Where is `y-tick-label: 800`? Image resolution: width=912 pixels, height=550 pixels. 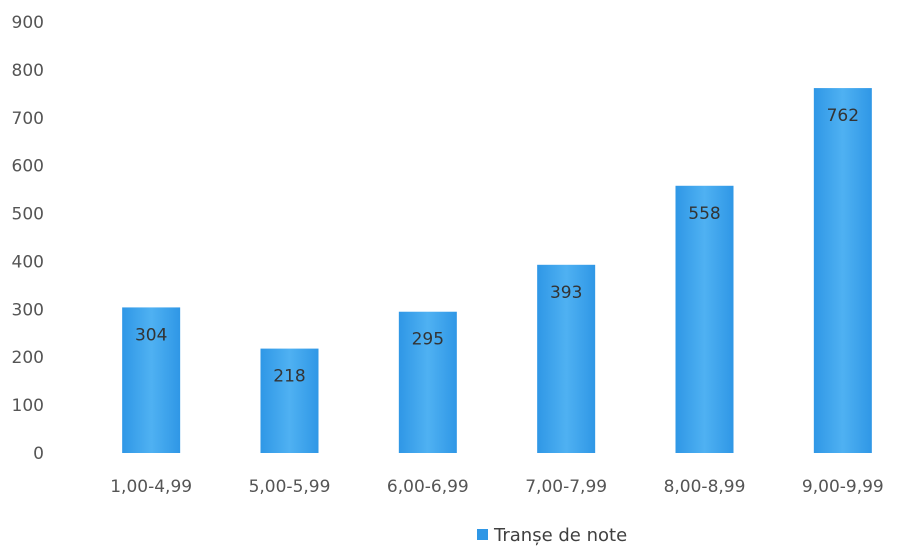
y-tick-label: 800 is located at coordinates (28, 71).